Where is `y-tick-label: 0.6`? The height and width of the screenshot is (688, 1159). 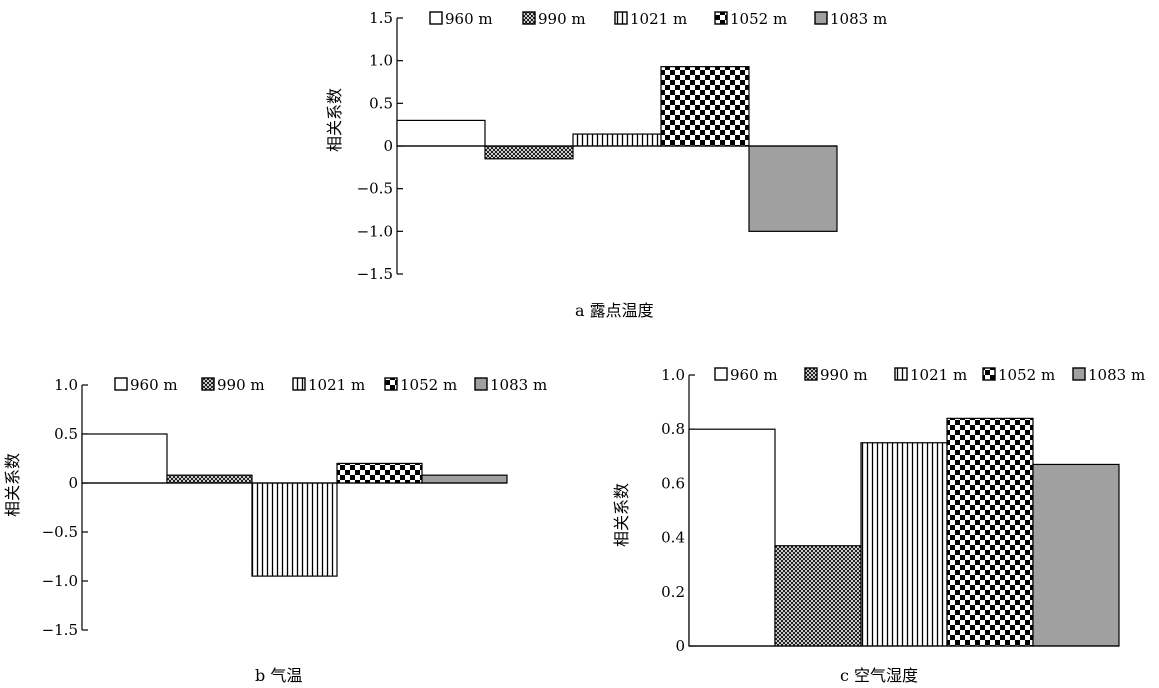
y-tick-label: 0.6 is located at coordinates (673, 483).